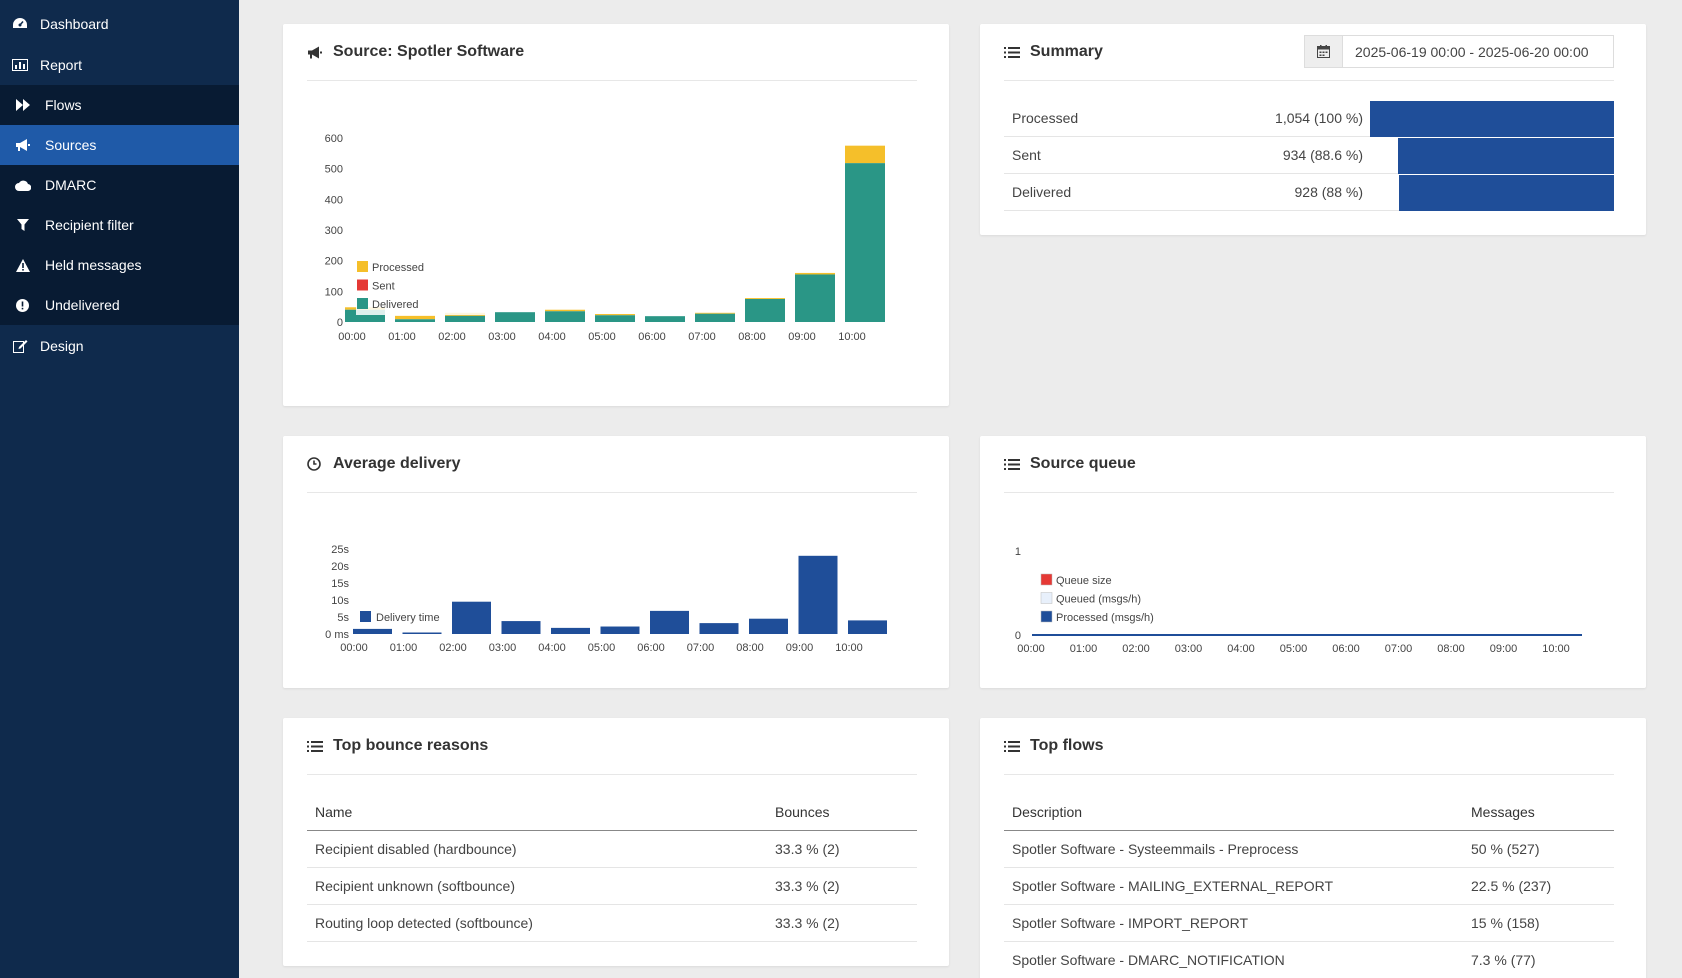 The width and height of the screenshot is (1682, 978). Describe the element at coordinates (612, 746) in the screenshot. I see `panel-header: Top bounce reasons` at that location.